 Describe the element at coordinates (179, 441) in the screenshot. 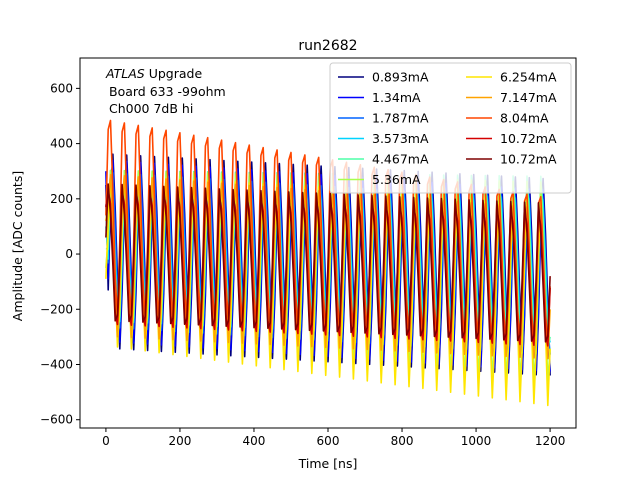

I see `x-tick-label: 200` at that location.